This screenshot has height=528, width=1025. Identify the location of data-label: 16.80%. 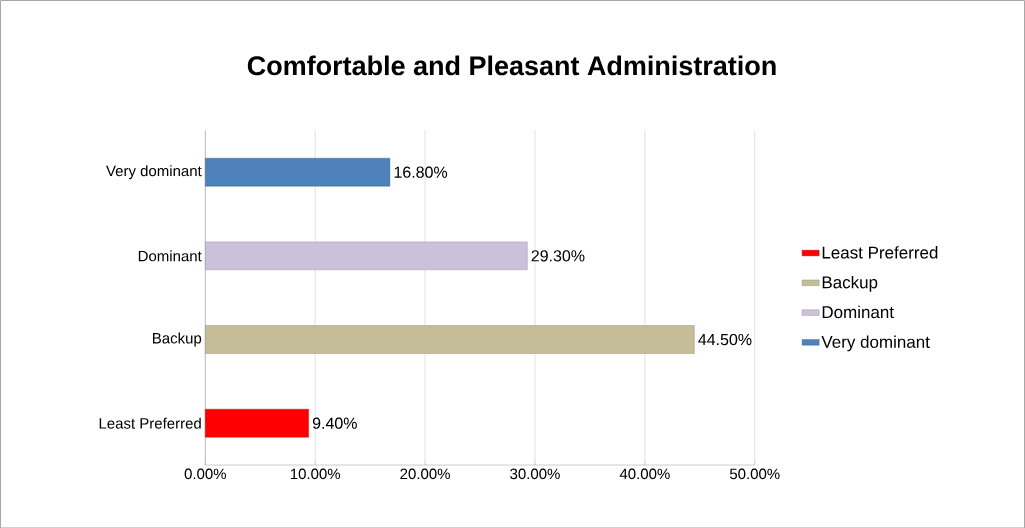
(421, 172).